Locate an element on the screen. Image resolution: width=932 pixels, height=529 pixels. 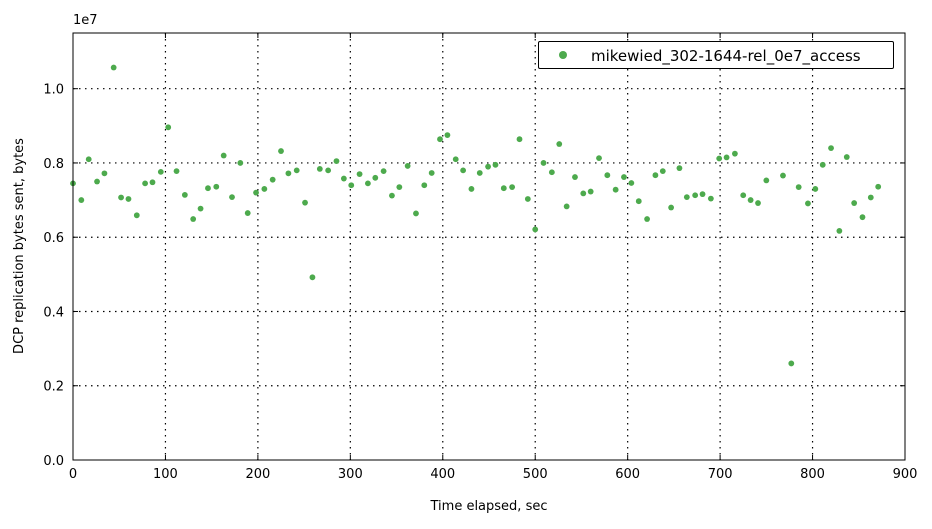
y-tick-label: 0.6 is located at coordinates (53, 238).